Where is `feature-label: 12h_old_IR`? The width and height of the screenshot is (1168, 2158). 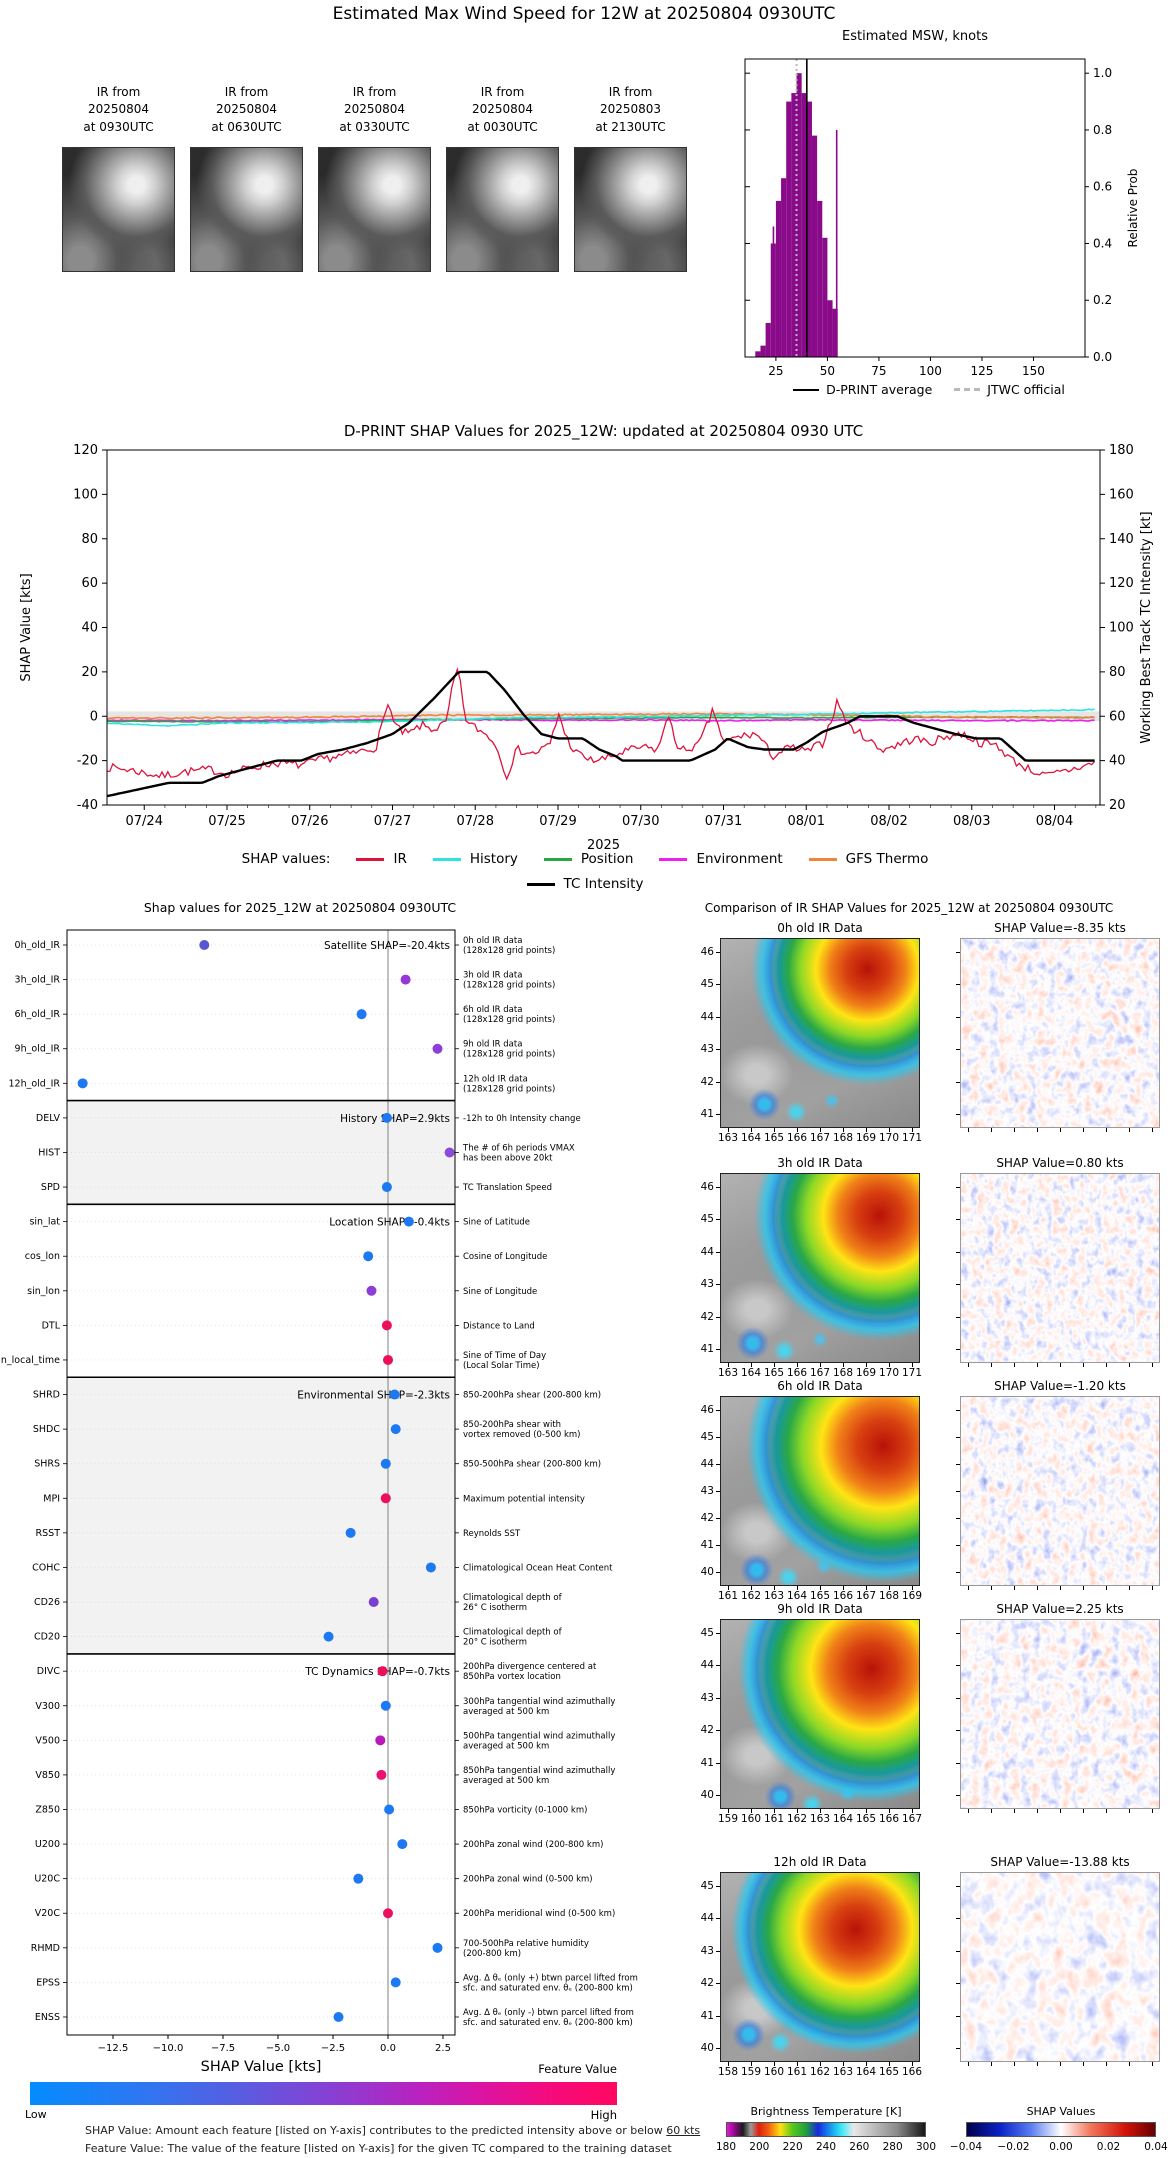 feature-label: 12h_old_IR is located at coordinates (35, 1083).